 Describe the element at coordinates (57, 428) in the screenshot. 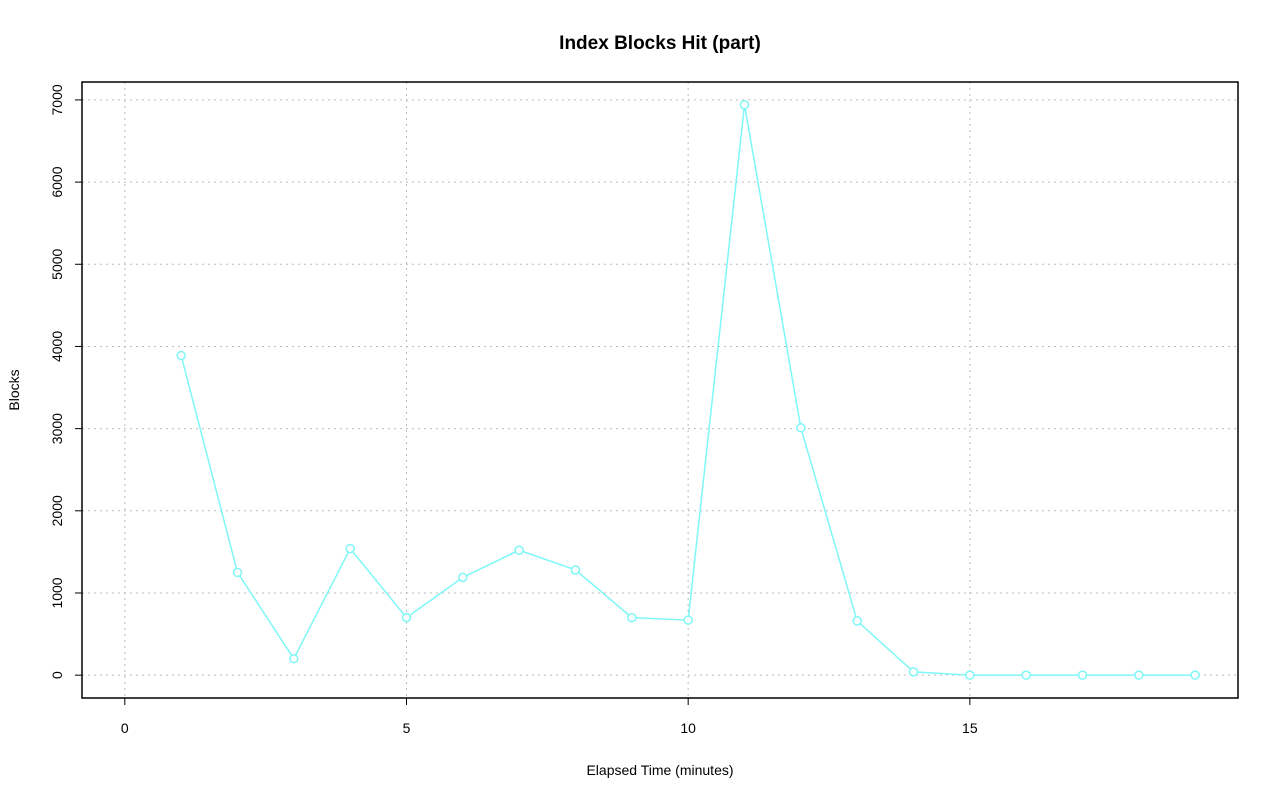

I see `y-tick-label: 3000` at that location.